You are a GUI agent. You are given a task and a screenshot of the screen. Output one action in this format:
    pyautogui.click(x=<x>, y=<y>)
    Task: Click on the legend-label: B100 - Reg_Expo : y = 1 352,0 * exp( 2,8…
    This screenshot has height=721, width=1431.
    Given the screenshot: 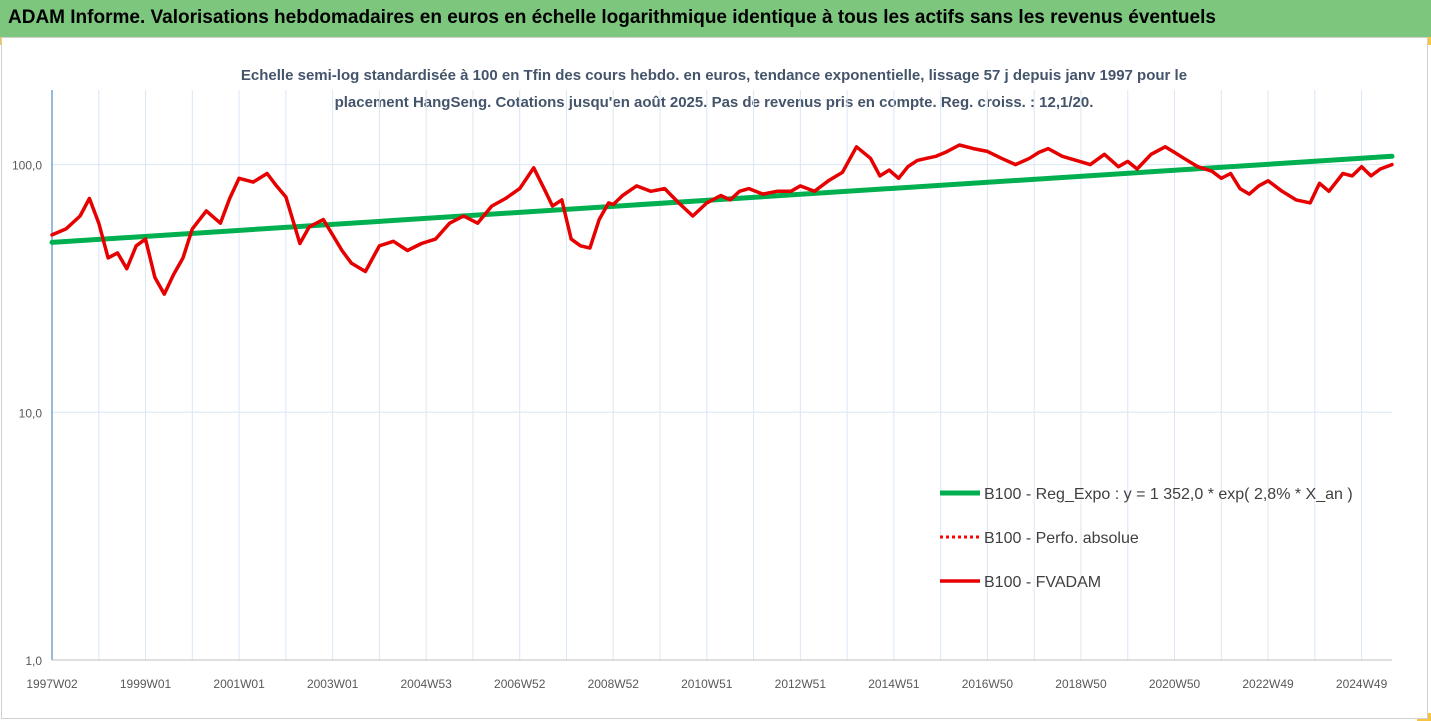 What is the action you would take?
    pyautogui.click(x=1168, y=494)
    